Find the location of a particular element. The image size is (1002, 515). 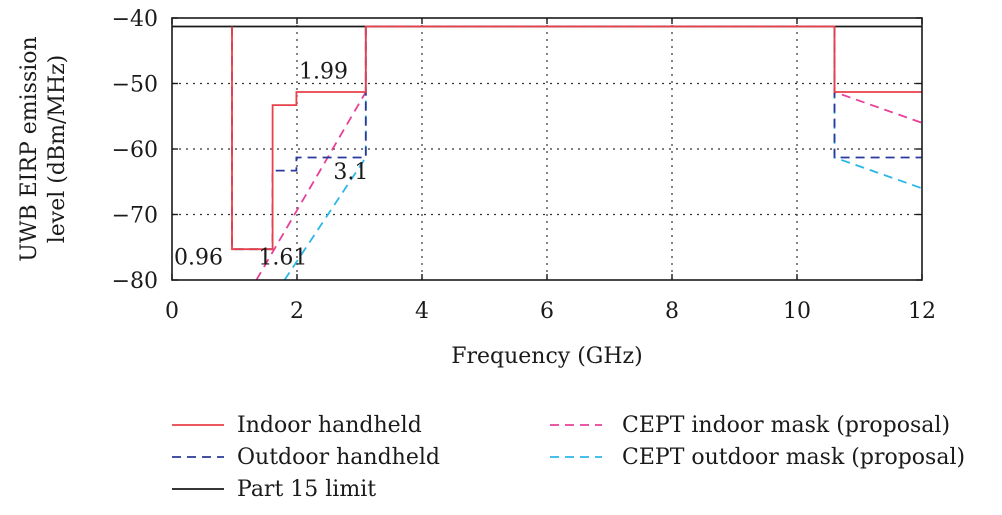

legend-label-2: Part 15 limit is located at coordinates (306, 489).